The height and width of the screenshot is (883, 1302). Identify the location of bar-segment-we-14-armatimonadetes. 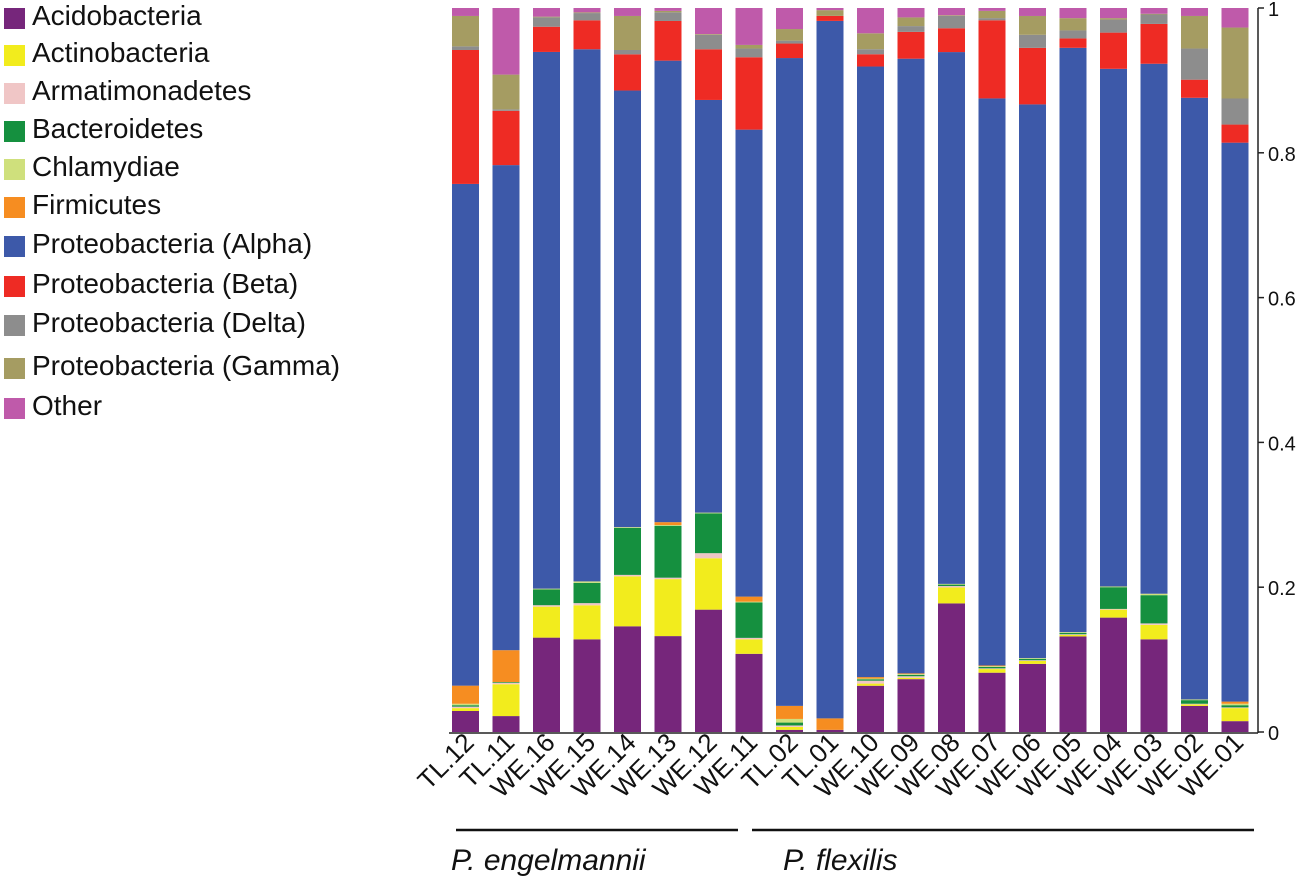
(627, 575).